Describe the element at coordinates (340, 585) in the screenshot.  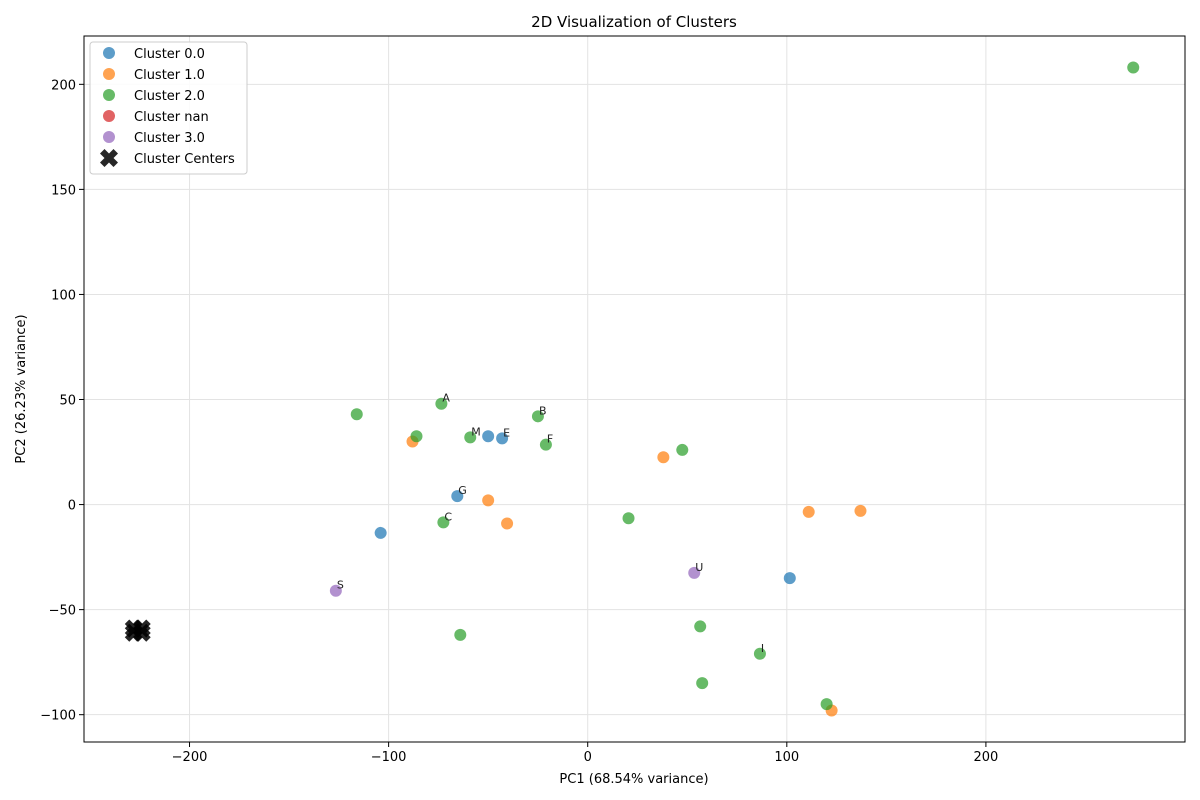
I see `point-label: S` at that location.